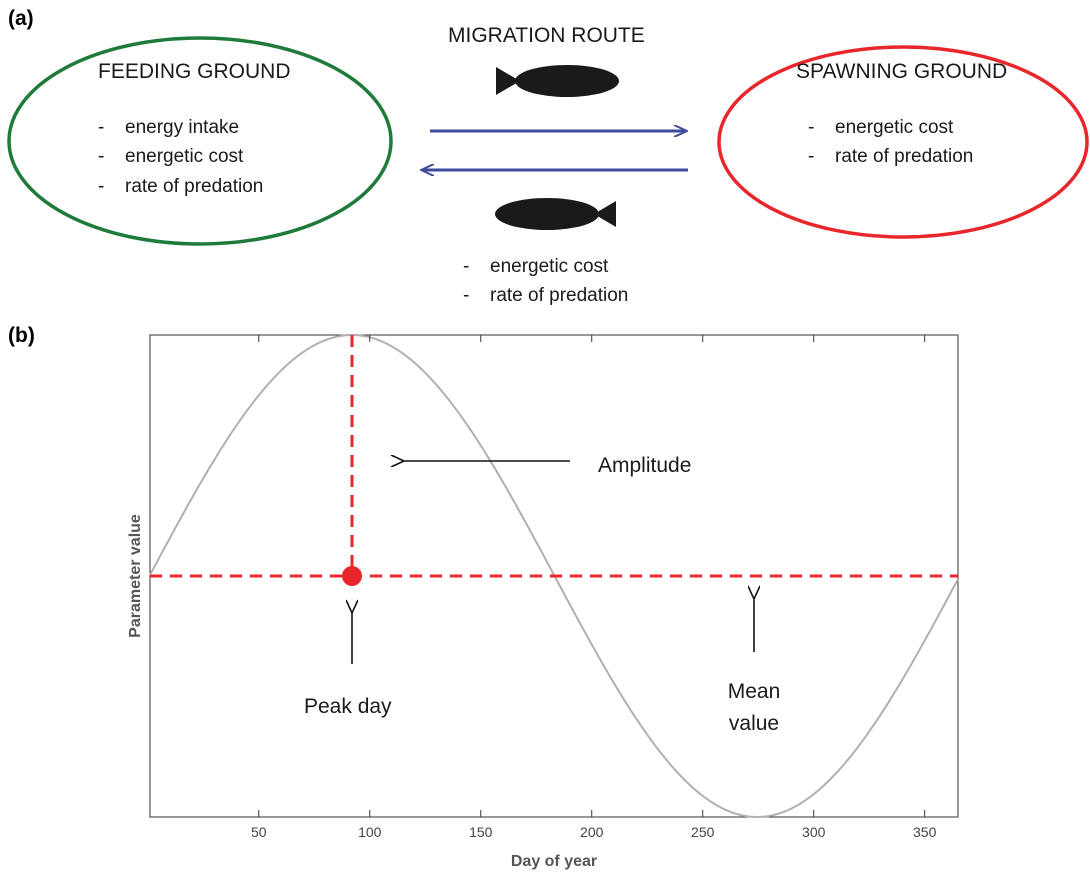 This screenshot has height=873, width=1090. Describe the element at coordinates (754, 723) in the screenshot. I see `mean-value-label-line2: value` at that location.